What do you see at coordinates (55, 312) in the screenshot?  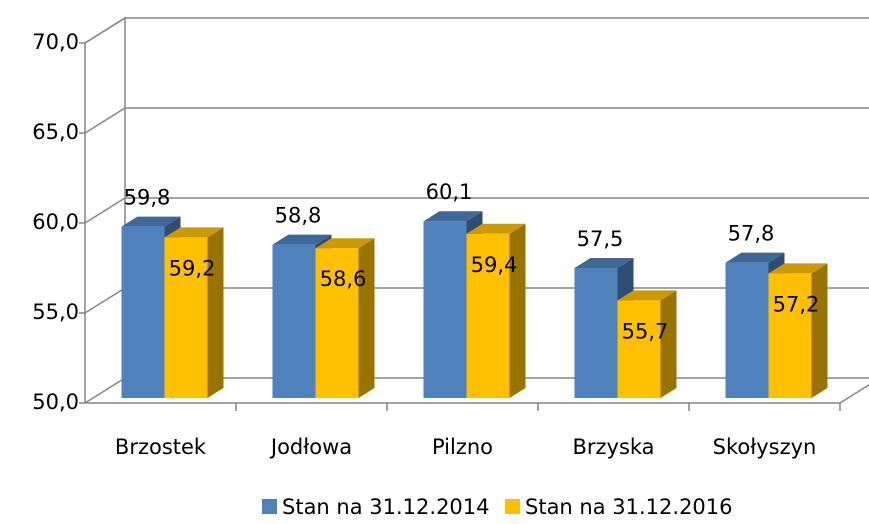 I see `y-tick-label: 55,0` at bounding box center [55, 312].